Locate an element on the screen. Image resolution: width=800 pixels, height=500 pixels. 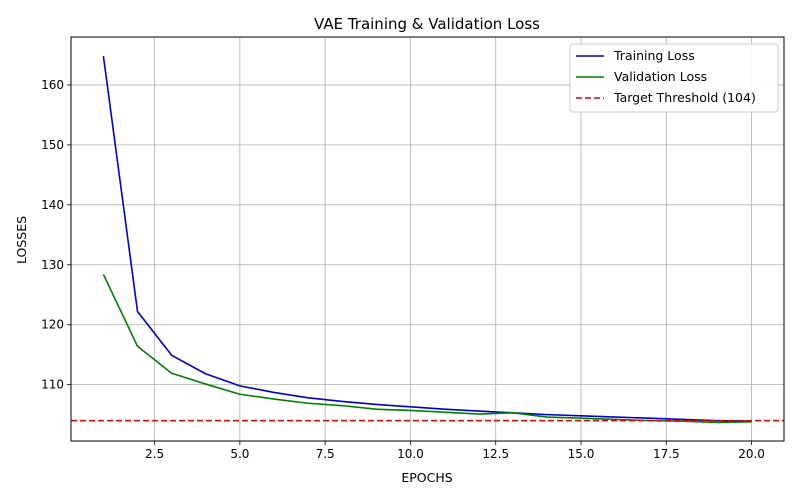
x-tick-label: 2.5 is located at coordinates (154, 454).